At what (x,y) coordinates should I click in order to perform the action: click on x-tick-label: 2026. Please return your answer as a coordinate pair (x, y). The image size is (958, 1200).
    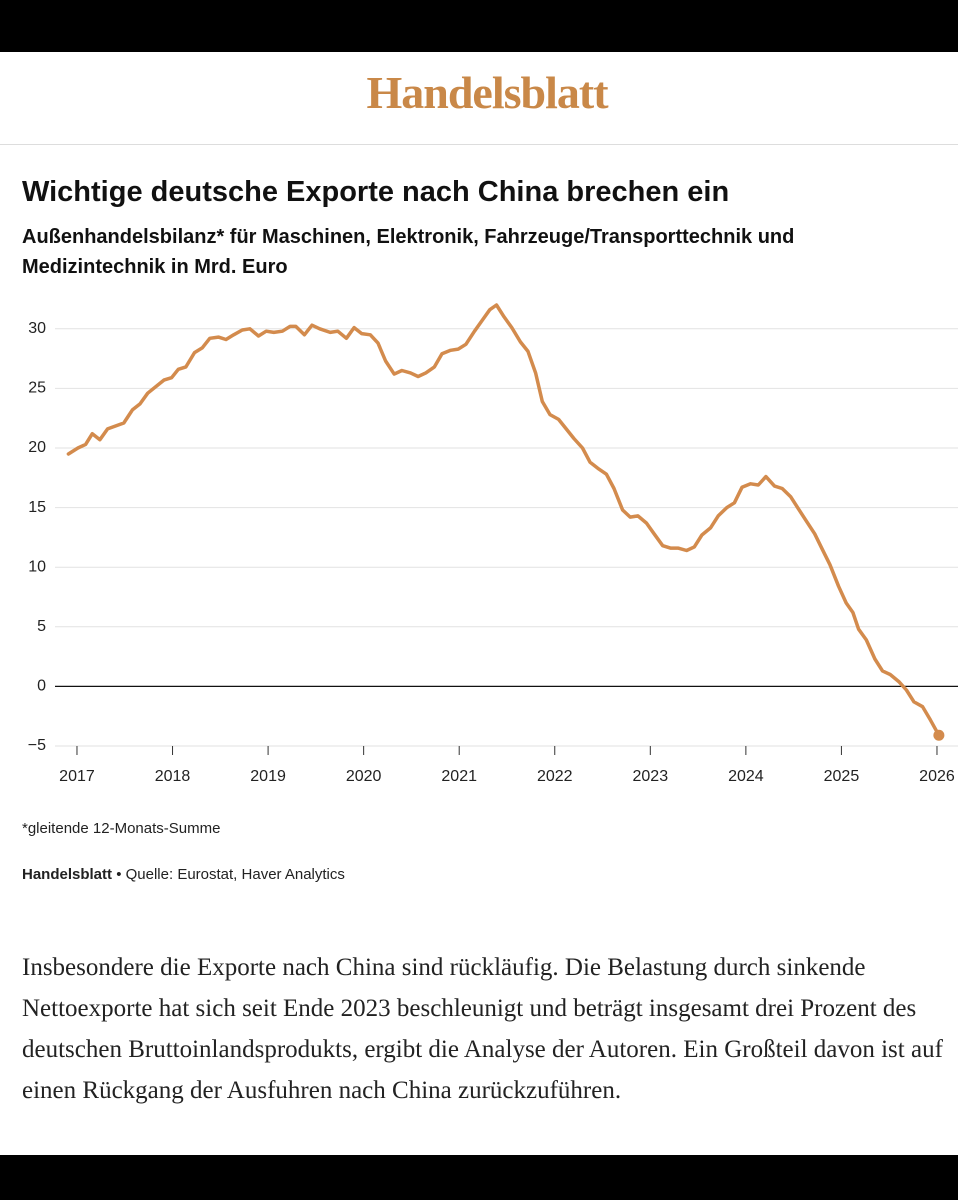
    Looking at the image, I should click on (937, 776).